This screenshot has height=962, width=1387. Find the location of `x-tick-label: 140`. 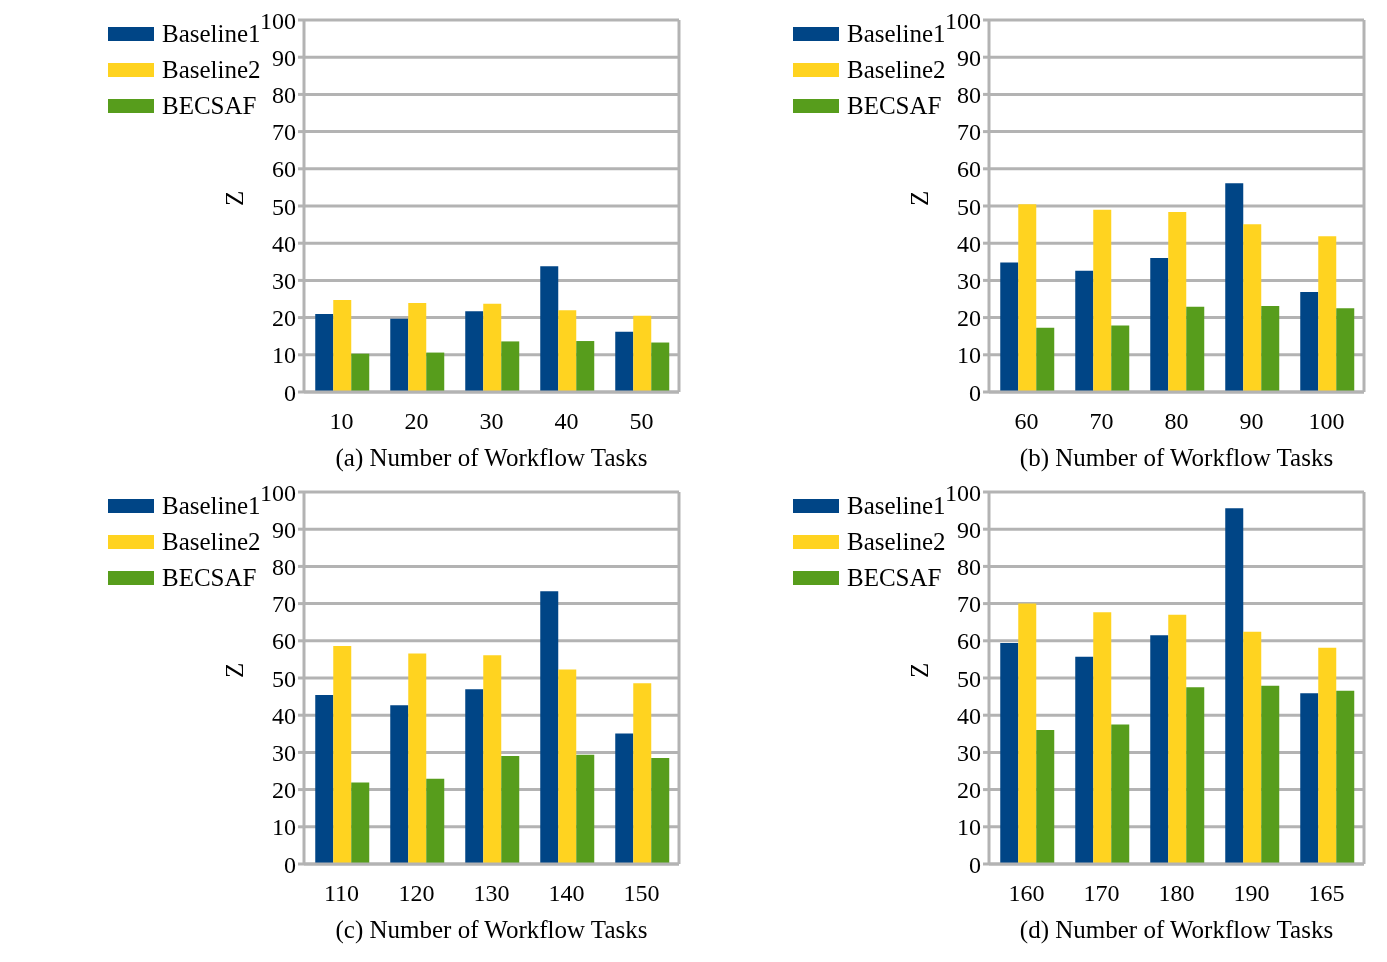

x-tick-label: 140 is located at coordinates (566, 893).